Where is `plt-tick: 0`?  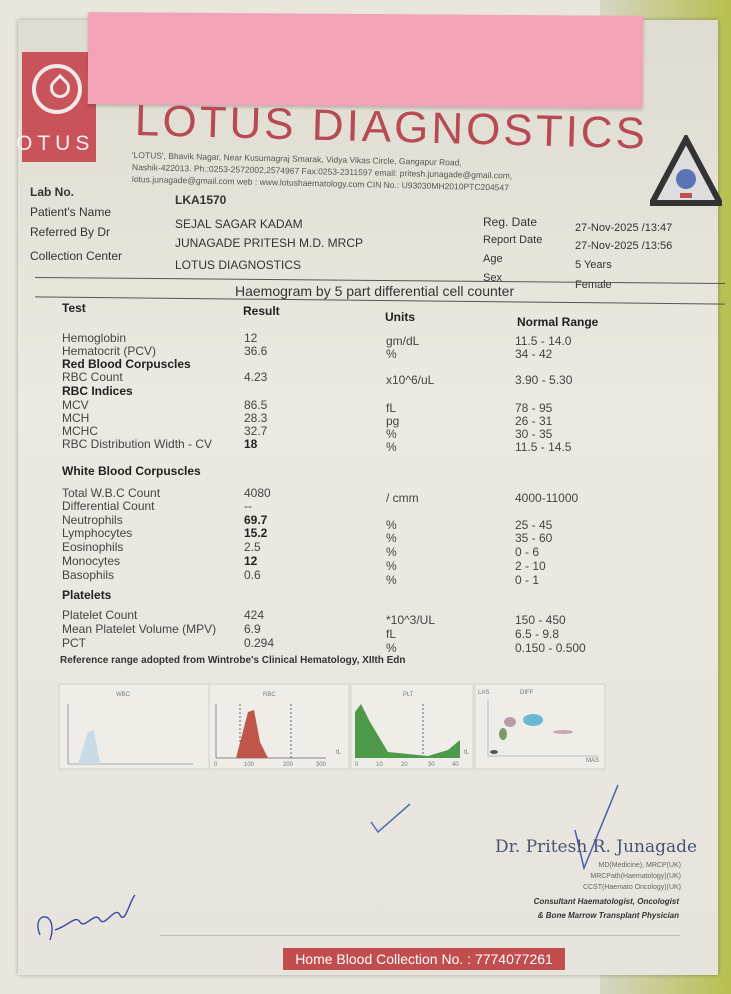 plt-tick: 0 is located at coordinates (357, 765).